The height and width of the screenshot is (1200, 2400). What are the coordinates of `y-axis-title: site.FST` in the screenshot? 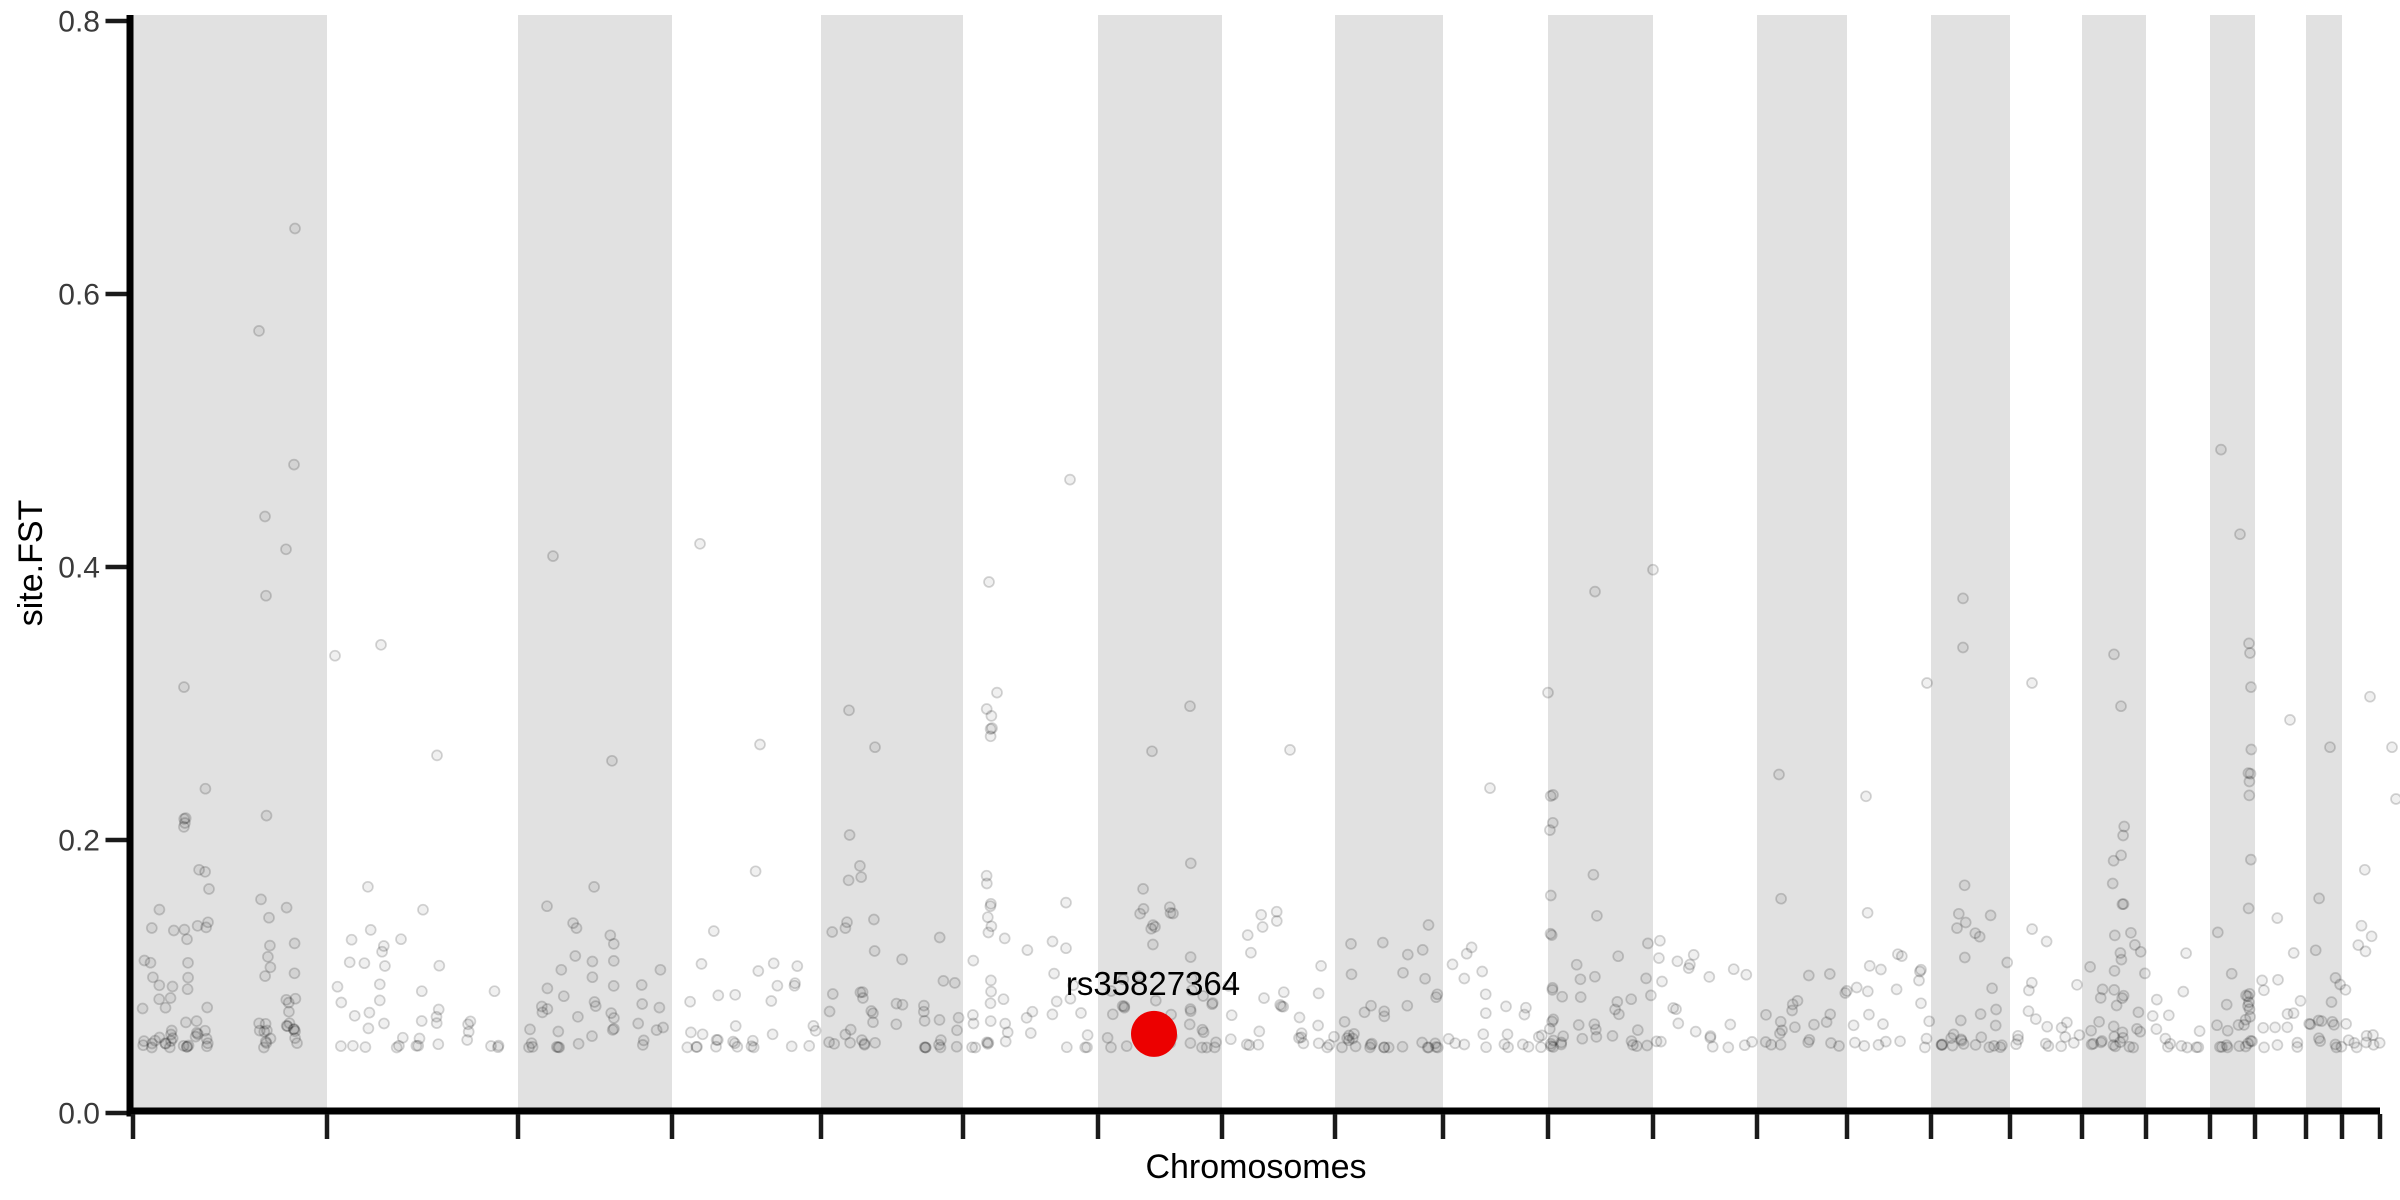 It's located at (31, 563).